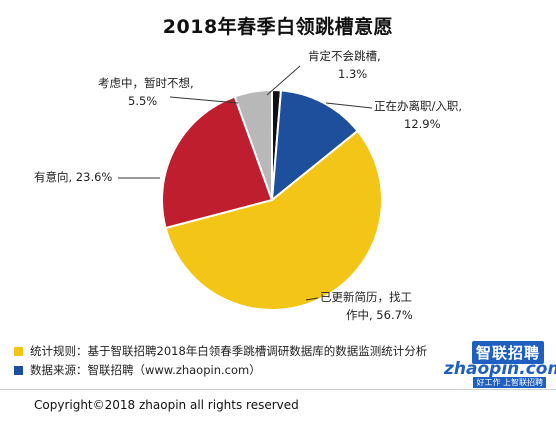  What do you see at coordinates (145, 370) in the screenshot?
I see `note-source-text: 数据来源：智联招聘（www.zhaopin.com）` at bounding box center [145, 370].